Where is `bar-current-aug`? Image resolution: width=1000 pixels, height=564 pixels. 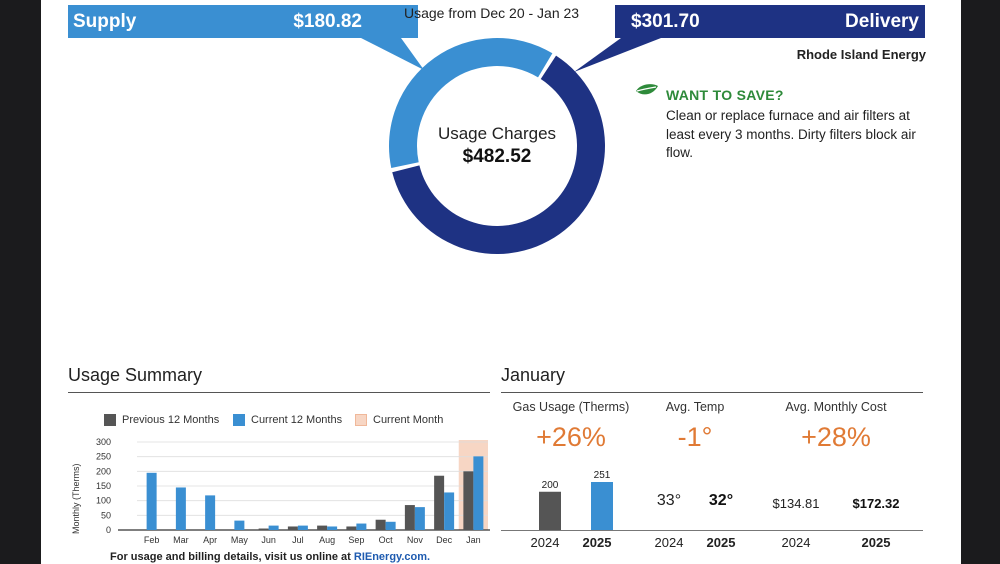
bar-current-aug is located at coordinates (332, 528).